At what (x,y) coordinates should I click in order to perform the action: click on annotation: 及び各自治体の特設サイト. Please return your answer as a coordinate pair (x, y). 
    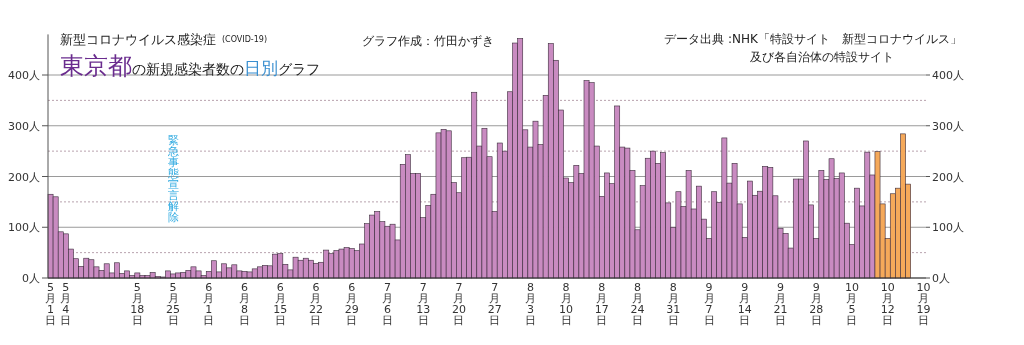
    Looking at the image, I should click on (822, 57).